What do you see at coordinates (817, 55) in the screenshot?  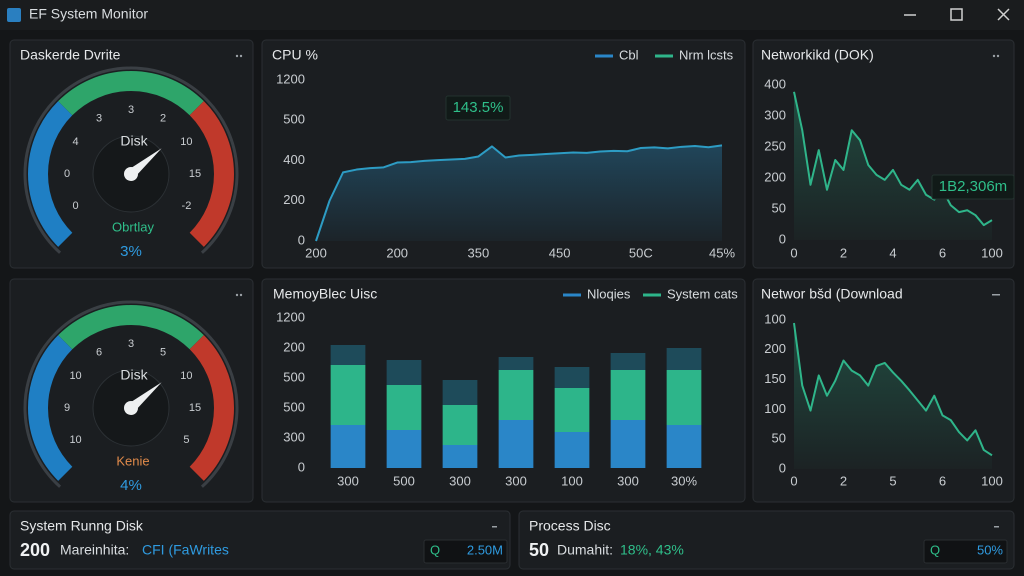 I see `chart-title: Networkikd (DOK)` at bounding box center [817, 55].